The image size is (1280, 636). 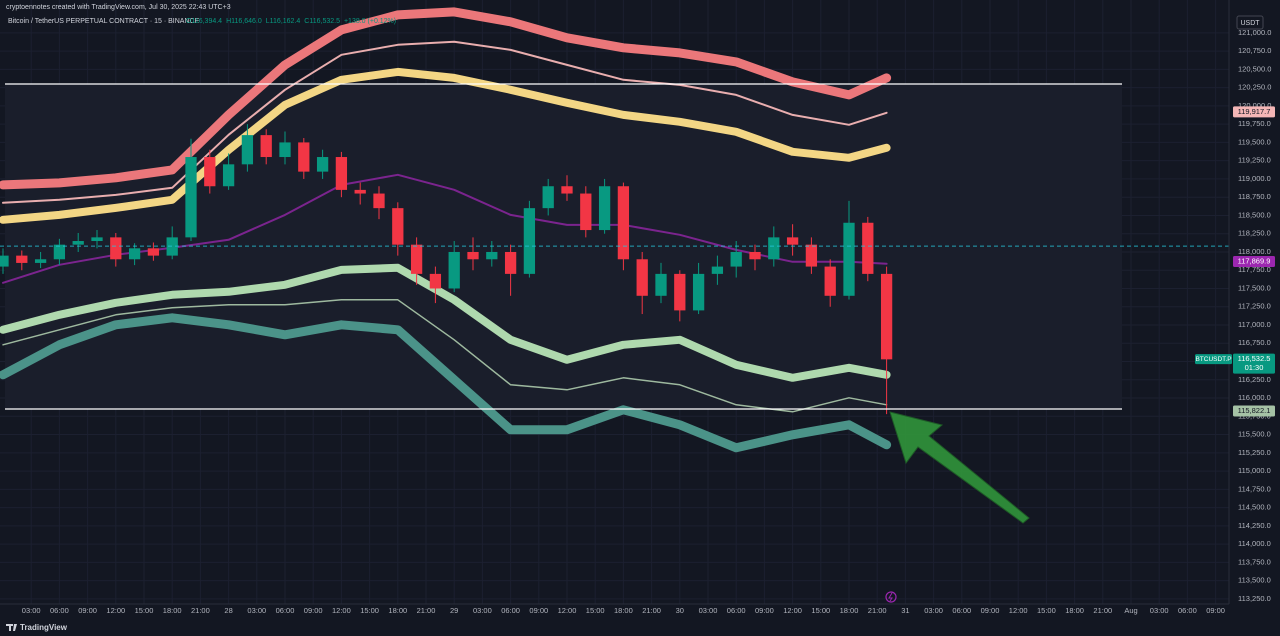 What do you see at coordinates (228, 610) in the screenshot?
I see `x-tick-label: 28` at bounding box center [228, 610].